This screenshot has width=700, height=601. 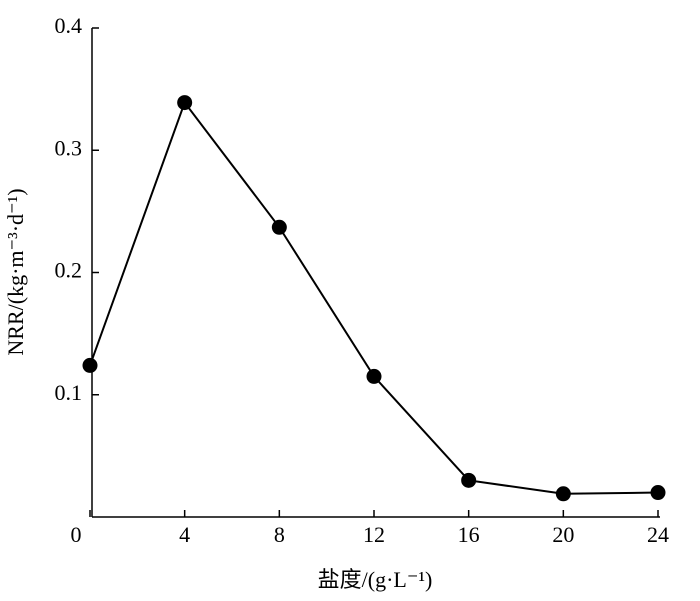 What do you see at coordinates (563, 534) in the screenshot?
I see `x-tick-label: 20` at bounding box center [563, 534].